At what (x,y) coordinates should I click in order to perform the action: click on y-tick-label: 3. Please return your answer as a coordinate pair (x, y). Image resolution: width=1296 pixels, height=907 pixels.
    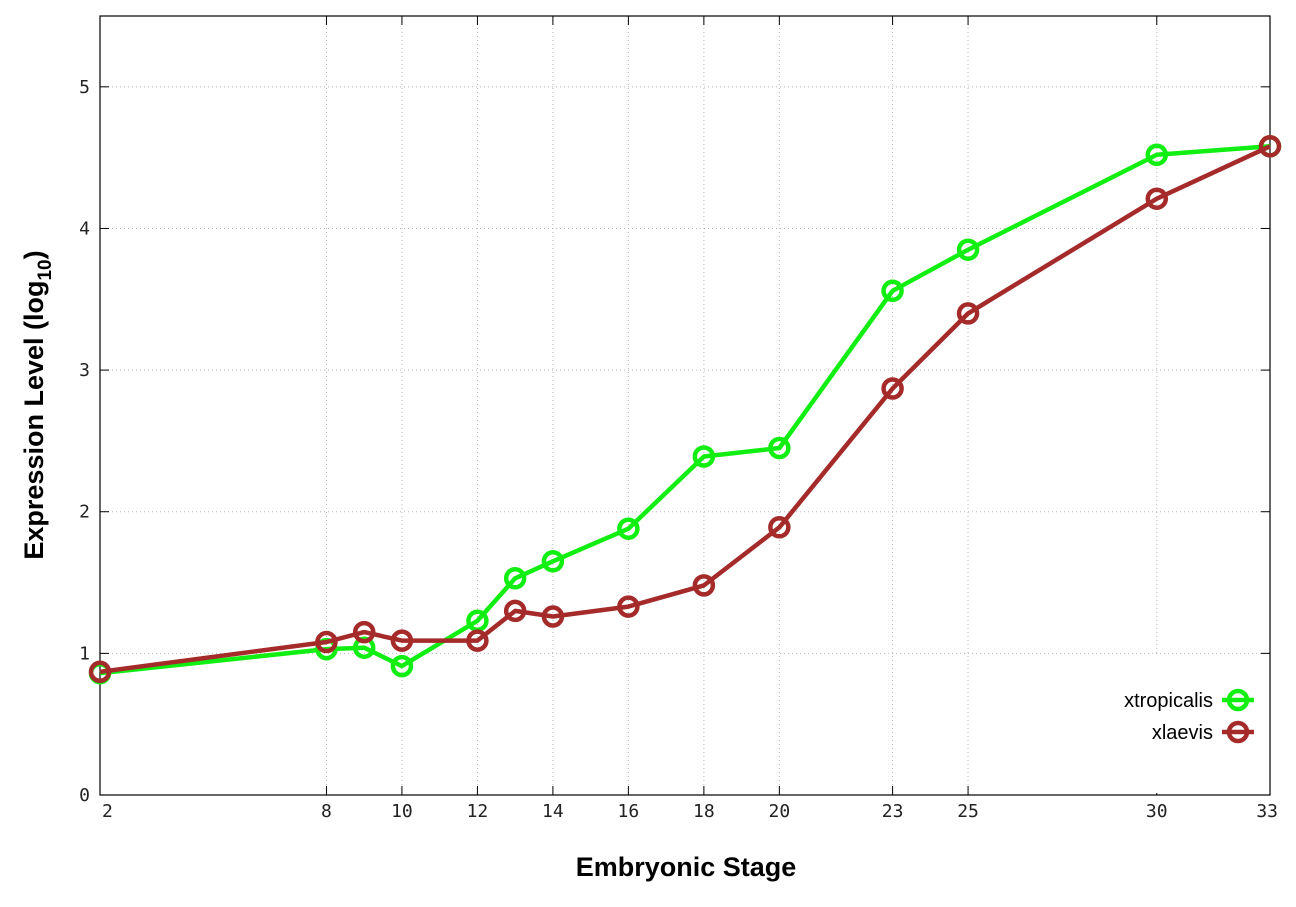
    Looking at the image, I should click on (84, 370).